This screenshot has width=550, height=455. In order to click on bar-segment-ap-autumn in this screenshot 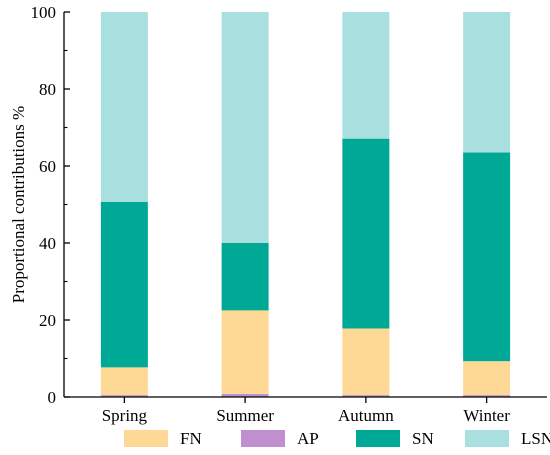, I will do `click(366, 396)`.